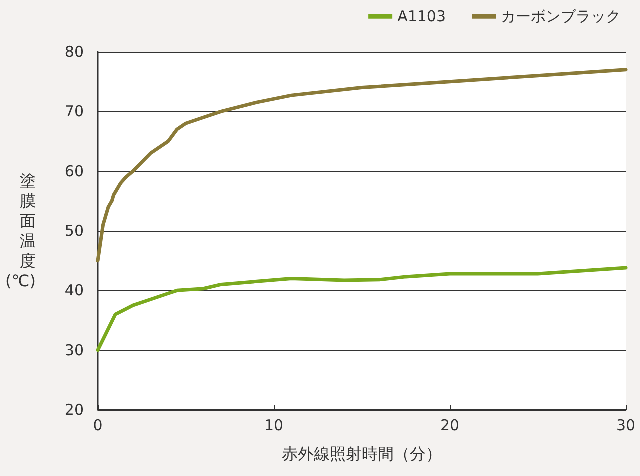 Image resolution: width=640 pixels, height=476 pixels. Describe the element at coordinates (561, 17) in the screenshot. I see `legend-label: カーボンブラック` at that location.